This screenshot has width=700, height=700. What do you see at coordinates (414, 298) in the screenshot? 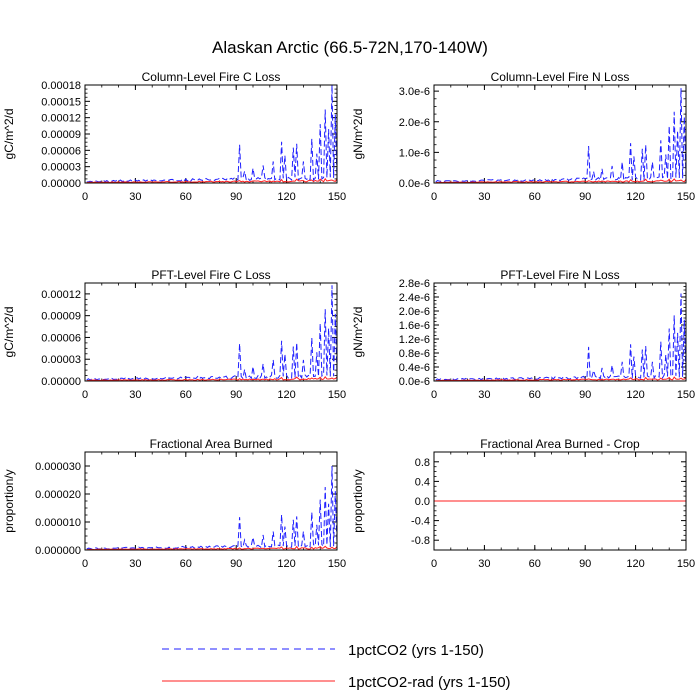
I see `y-tick-label: 2.4e-6` at bounding box center [414, 298].